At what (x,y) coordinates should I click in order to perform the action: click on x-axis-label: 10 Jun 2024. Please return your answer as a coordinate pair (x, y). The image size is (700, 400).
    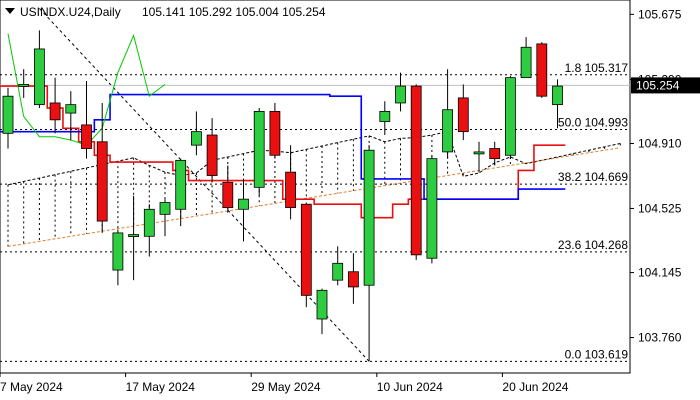
    Looking at the image, I should click on (410, 387).